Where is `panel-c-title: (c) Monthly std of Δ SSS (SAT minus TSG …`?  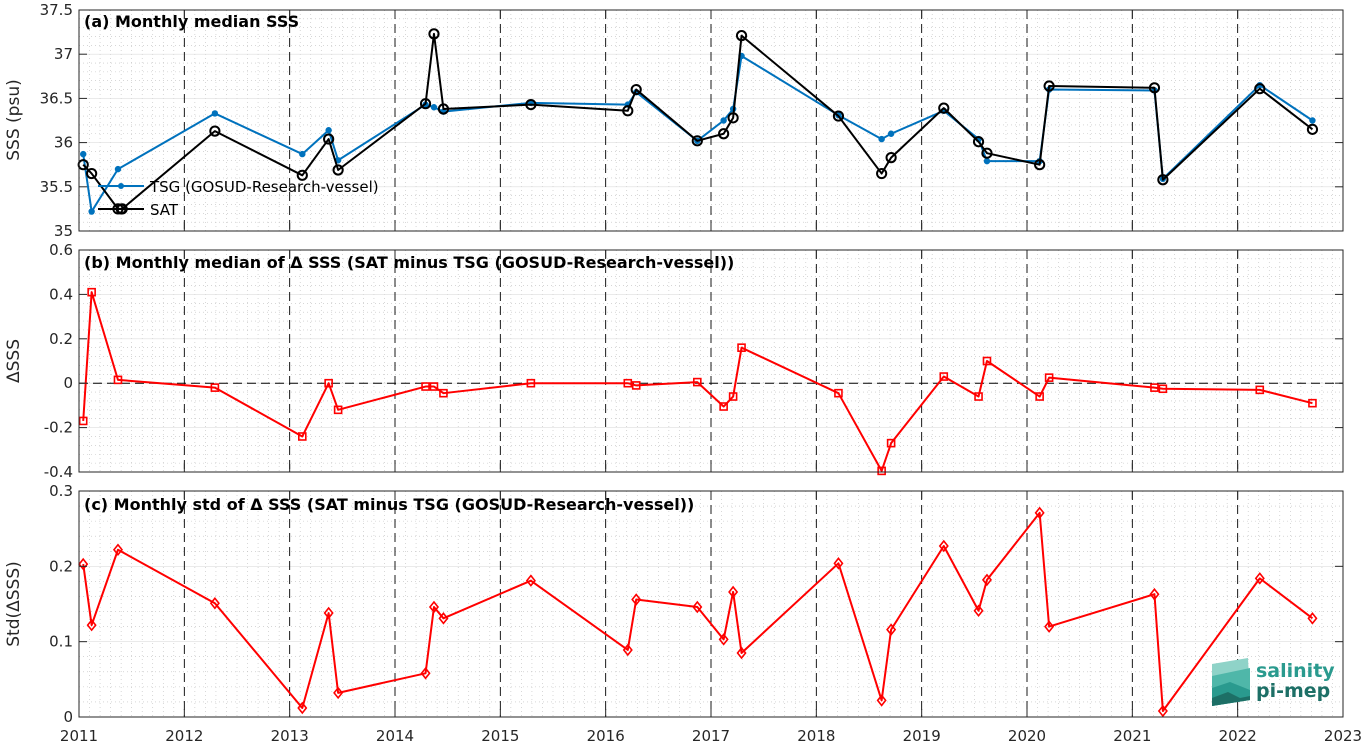
panel-c-title: (c) Monthly std of Δ SSS (SAT minus TSG … is located at coordinates (389, 504).